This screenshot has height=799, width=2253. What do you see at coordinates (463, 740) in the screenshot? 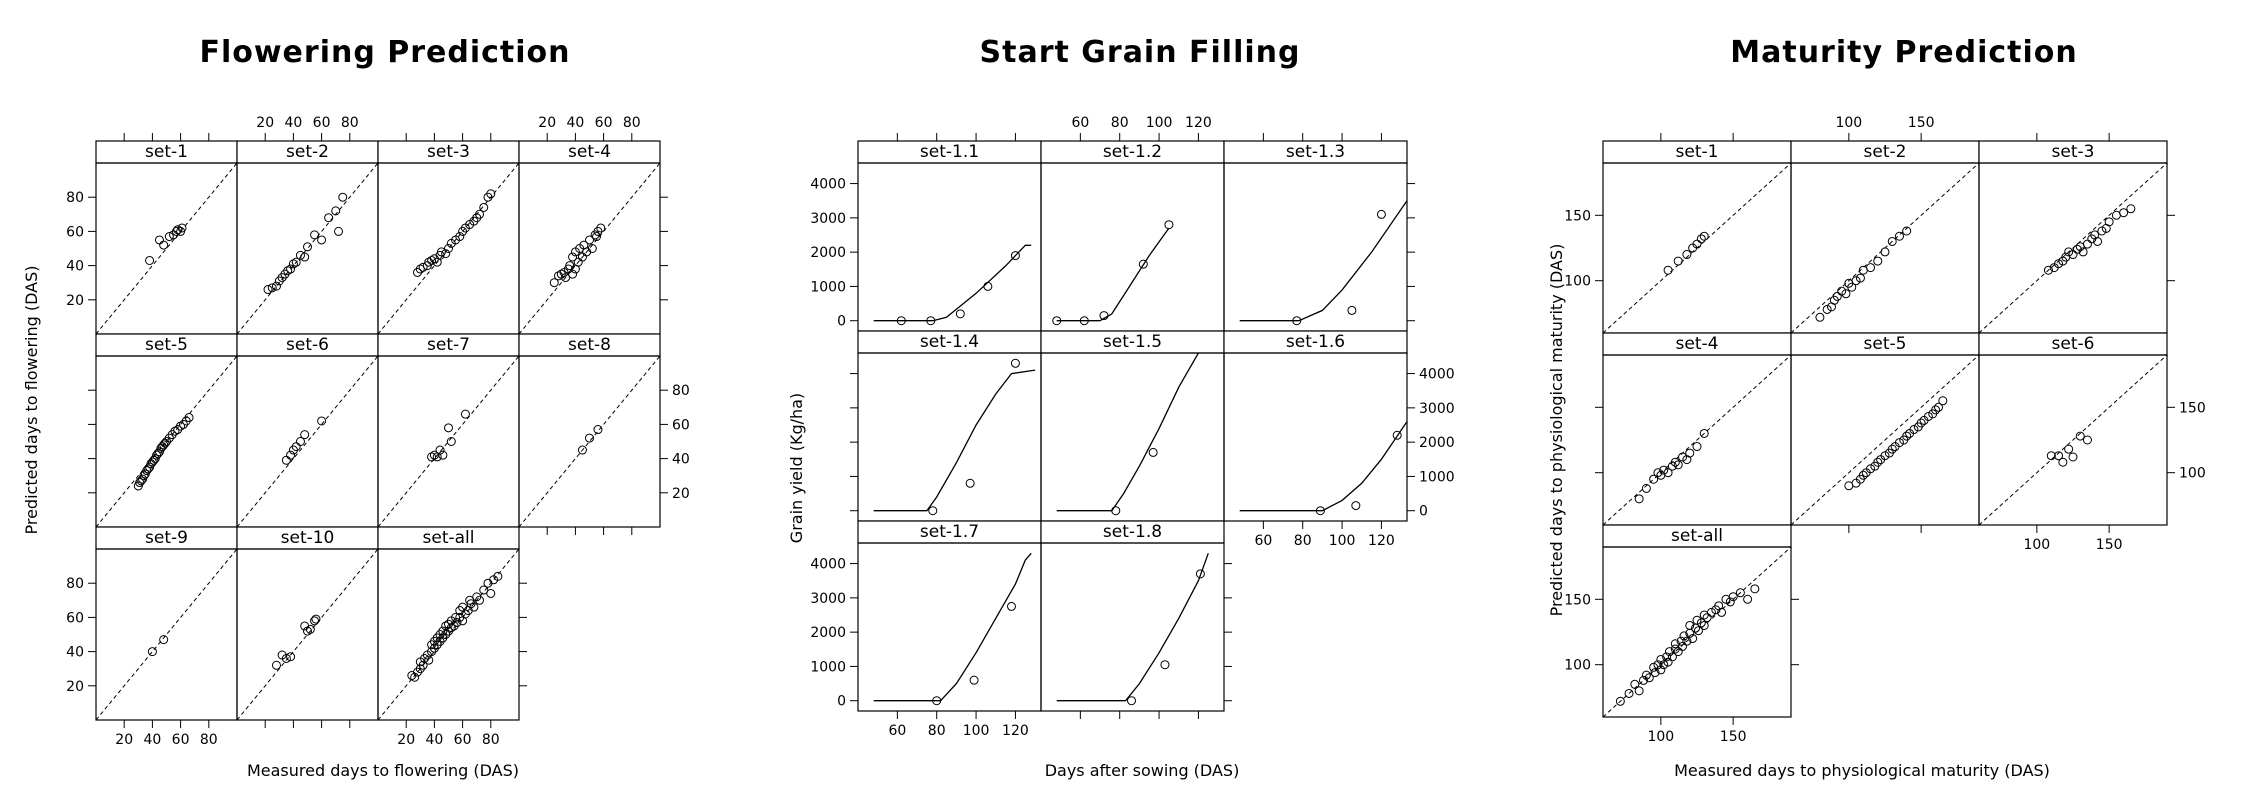
I see `flower-set-all-xtick-label: 60` at bounding box center [463, 740].